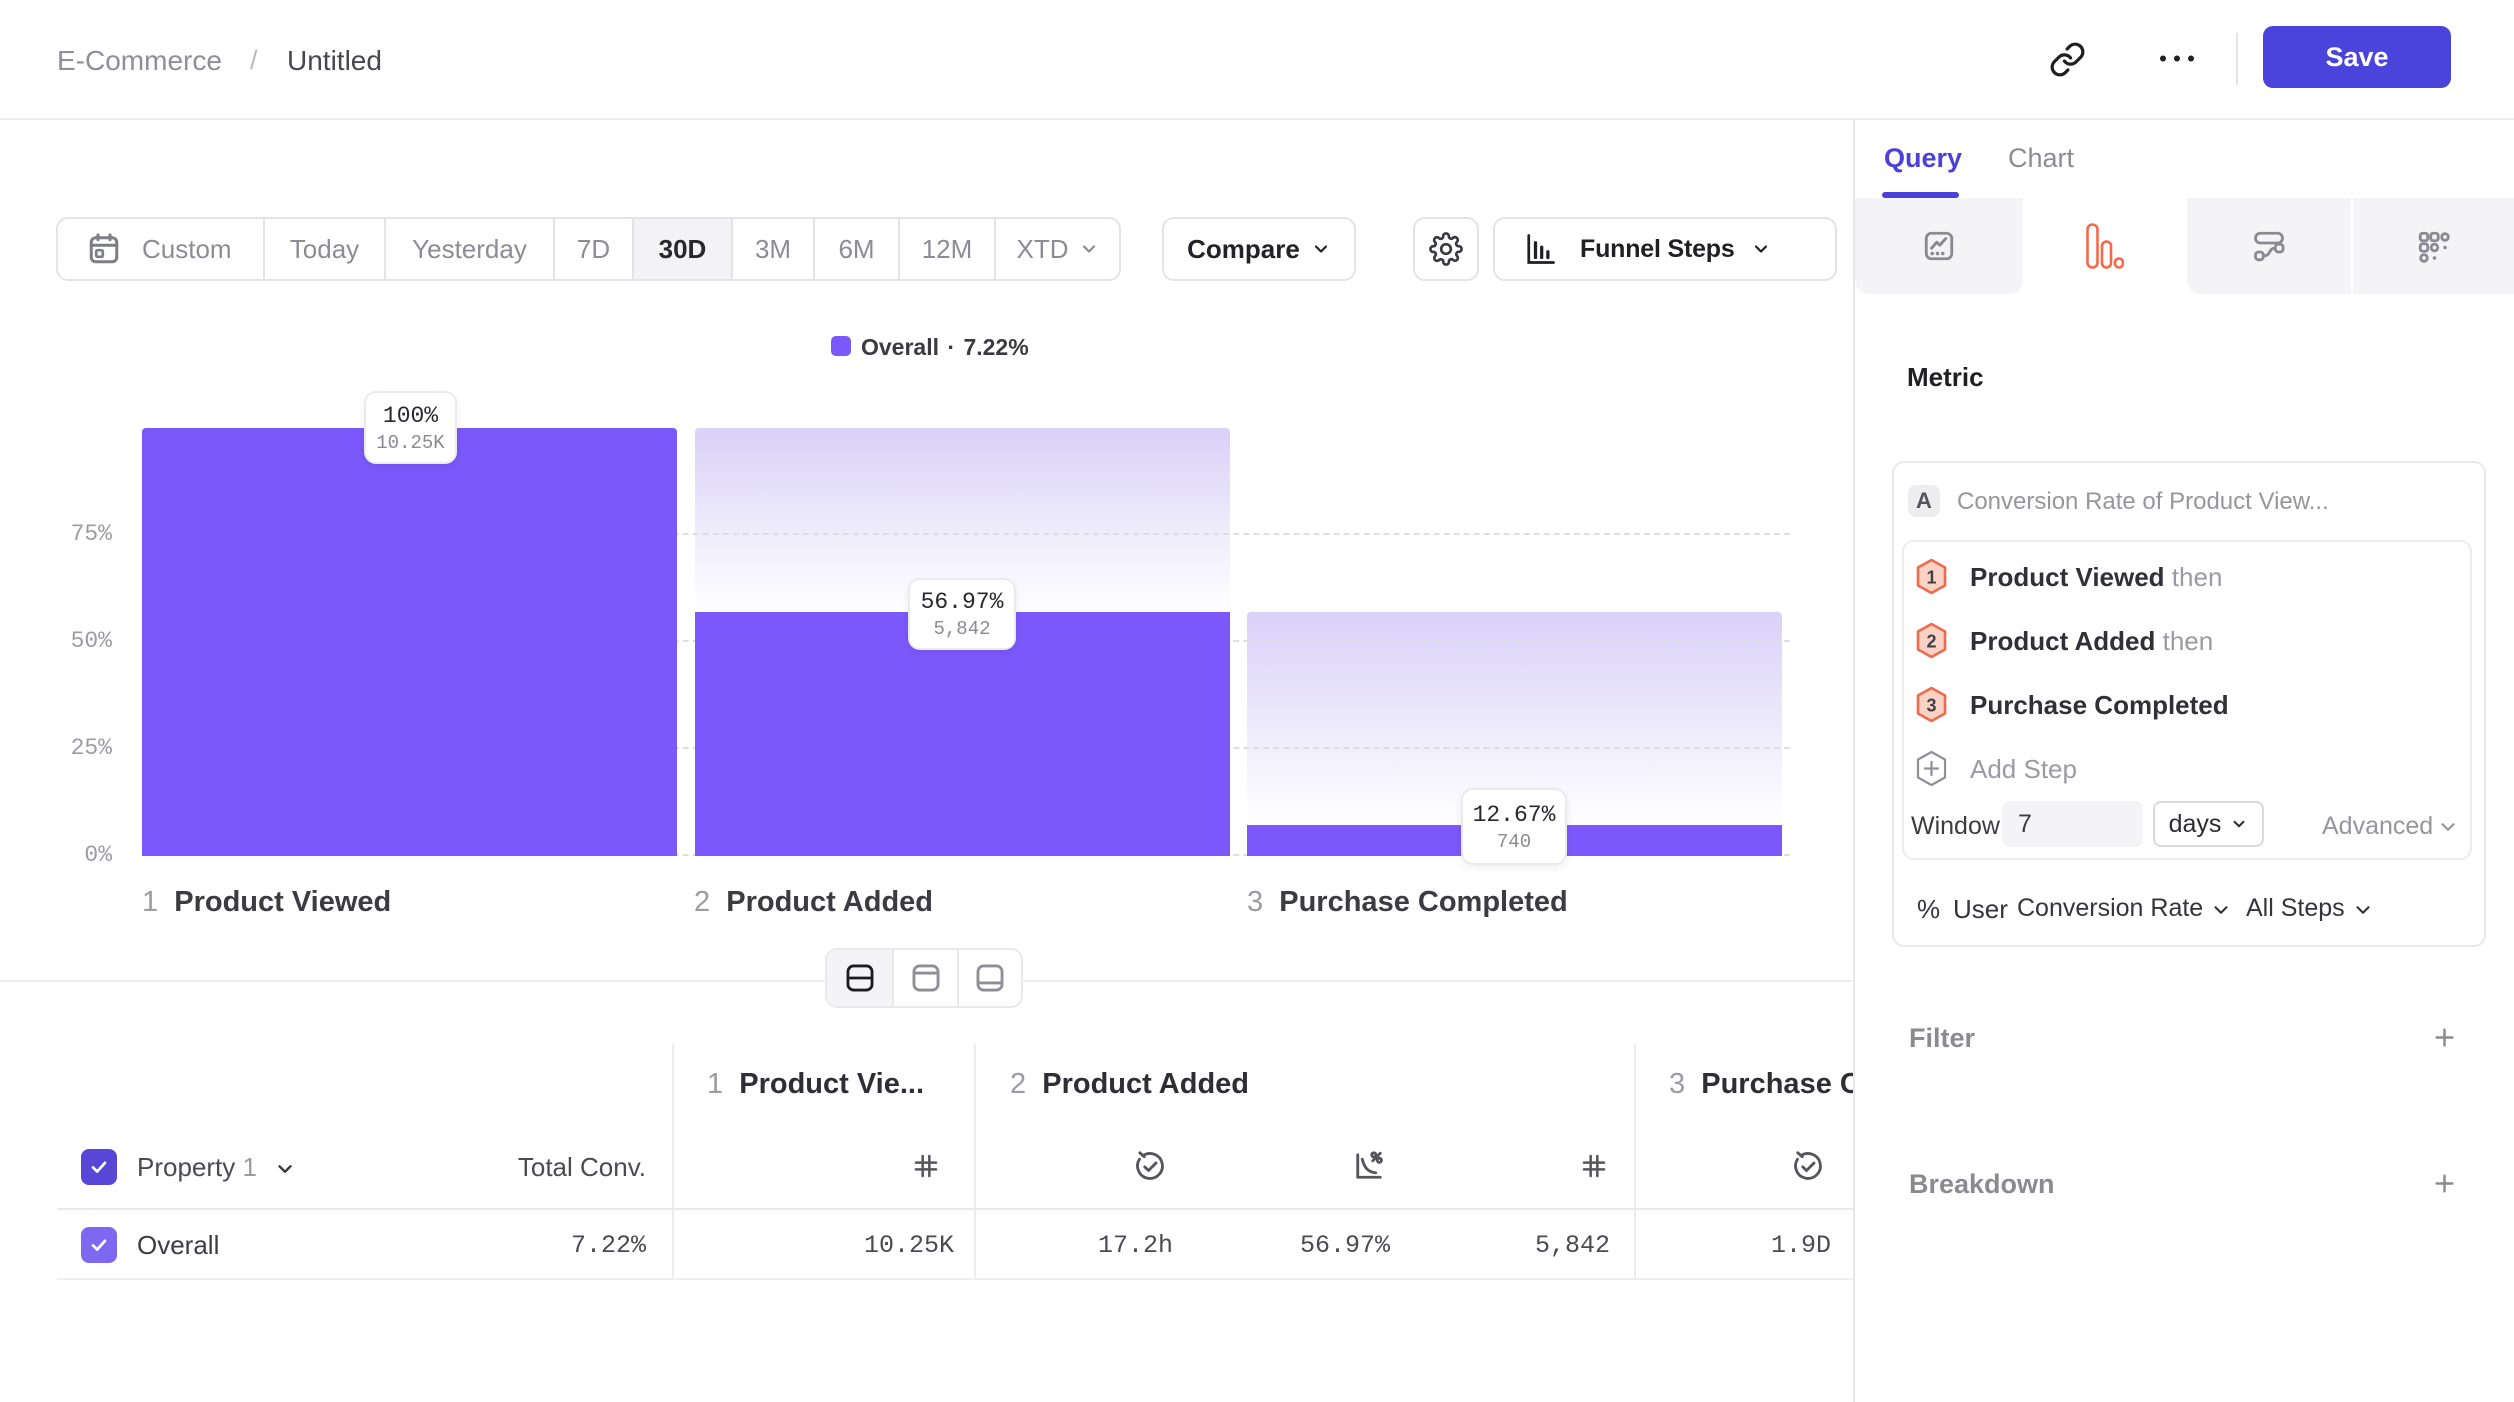  I want to click on svg-text: 1, so click(1931, 578).